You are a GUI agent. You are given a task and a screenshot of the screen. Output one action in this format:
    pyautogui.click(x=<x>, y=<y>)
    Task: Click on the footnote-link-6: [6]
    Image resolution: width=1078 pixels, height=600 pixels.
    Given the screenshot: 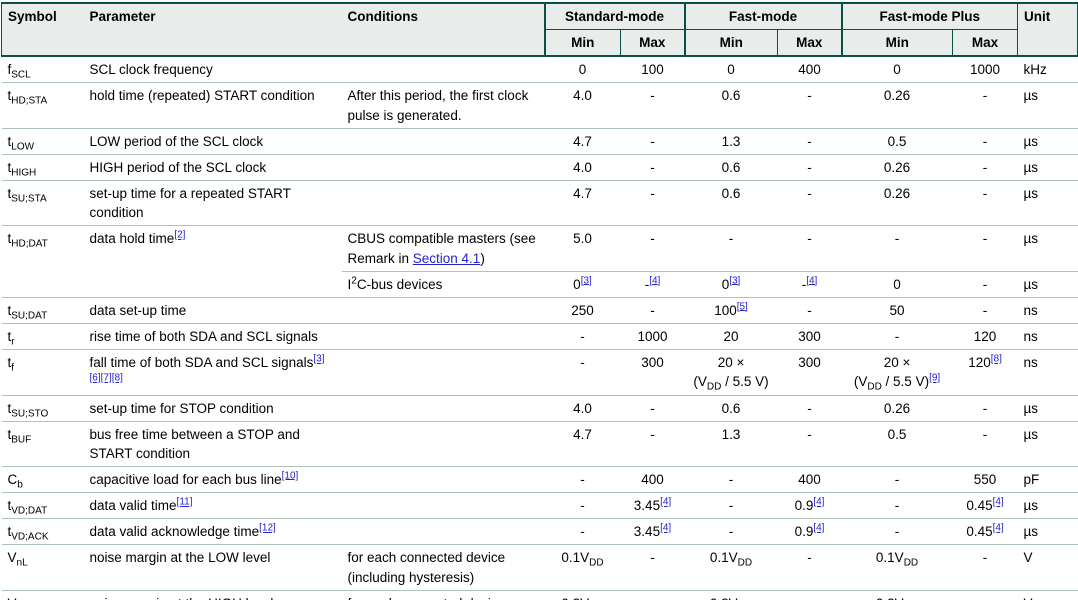 What is the action you would take?
    pyautogui.click(x=95, y=378)
    